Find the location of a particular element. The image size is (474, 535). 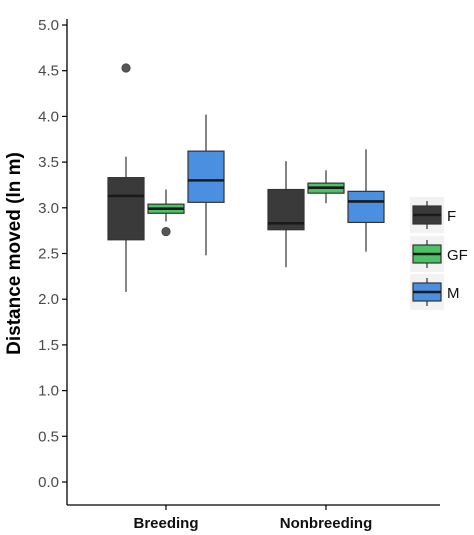

box-gf-breeding is located at coordinates (166, 213).